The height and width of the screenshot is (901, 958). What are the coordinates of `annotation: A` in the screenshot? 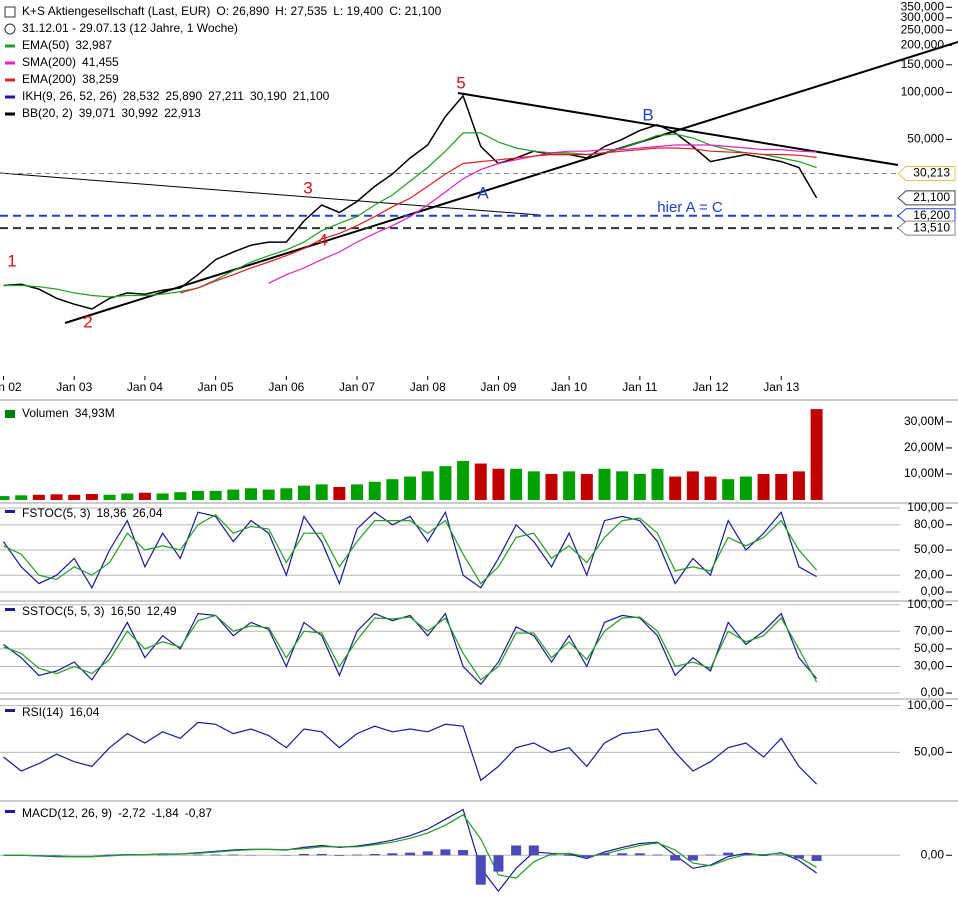 It's located at (483, 192).